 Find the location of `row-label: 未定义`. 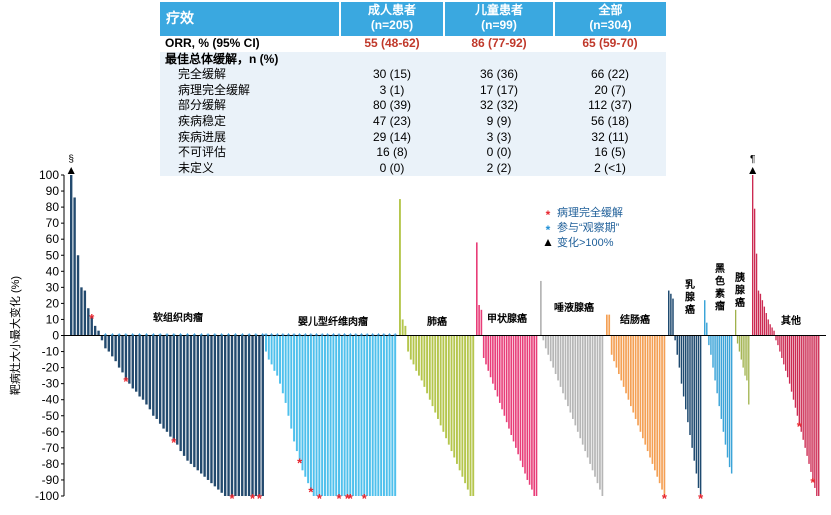

row-label: 未定义 is located at coordinates (250, 168).